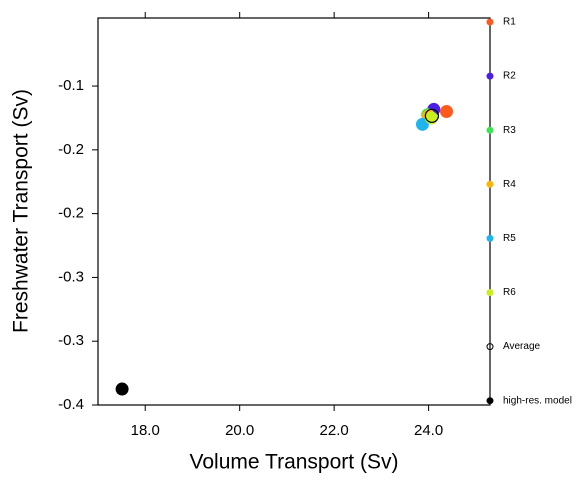 This screenshot has height=491, width=587. What do you see at coordinates (428, 430) in the screenshot?
I see `x-tick-label: 24.0` at bounding box center [428, 430].